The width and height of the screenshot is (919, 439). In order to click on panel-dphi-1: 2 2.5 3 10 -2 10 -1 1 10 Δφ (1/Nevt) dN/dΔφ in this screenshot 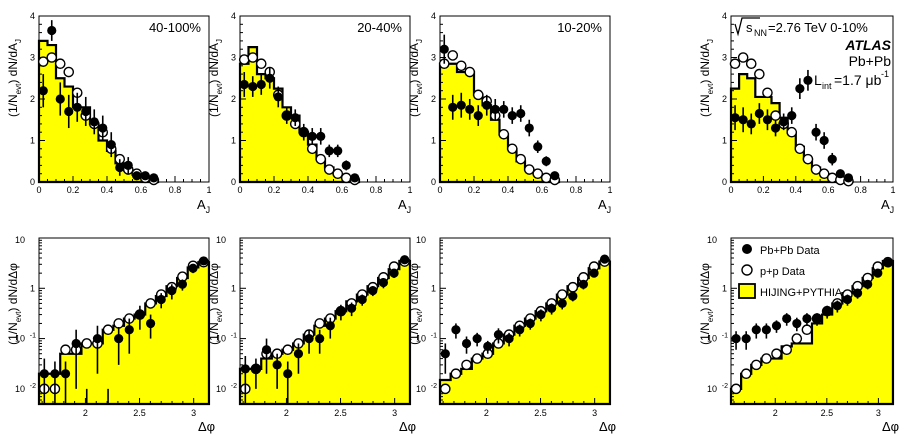, I will do `click(110, 334)`.